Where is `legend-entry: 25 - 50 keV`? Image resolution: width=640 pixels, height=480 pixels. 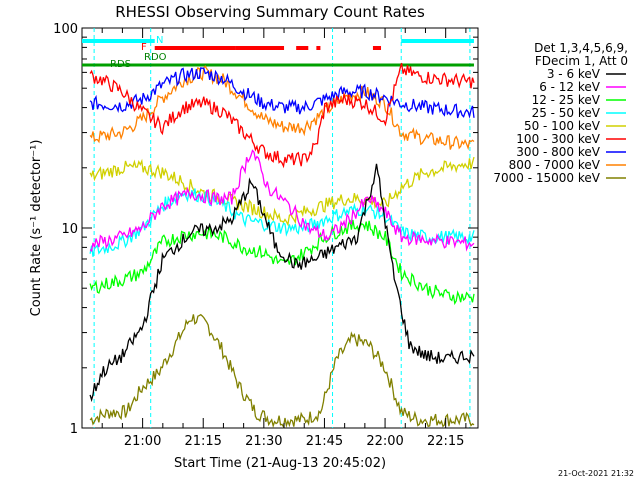 legend-entry: 25 - 50 keV is located at coordinates (566, 113).